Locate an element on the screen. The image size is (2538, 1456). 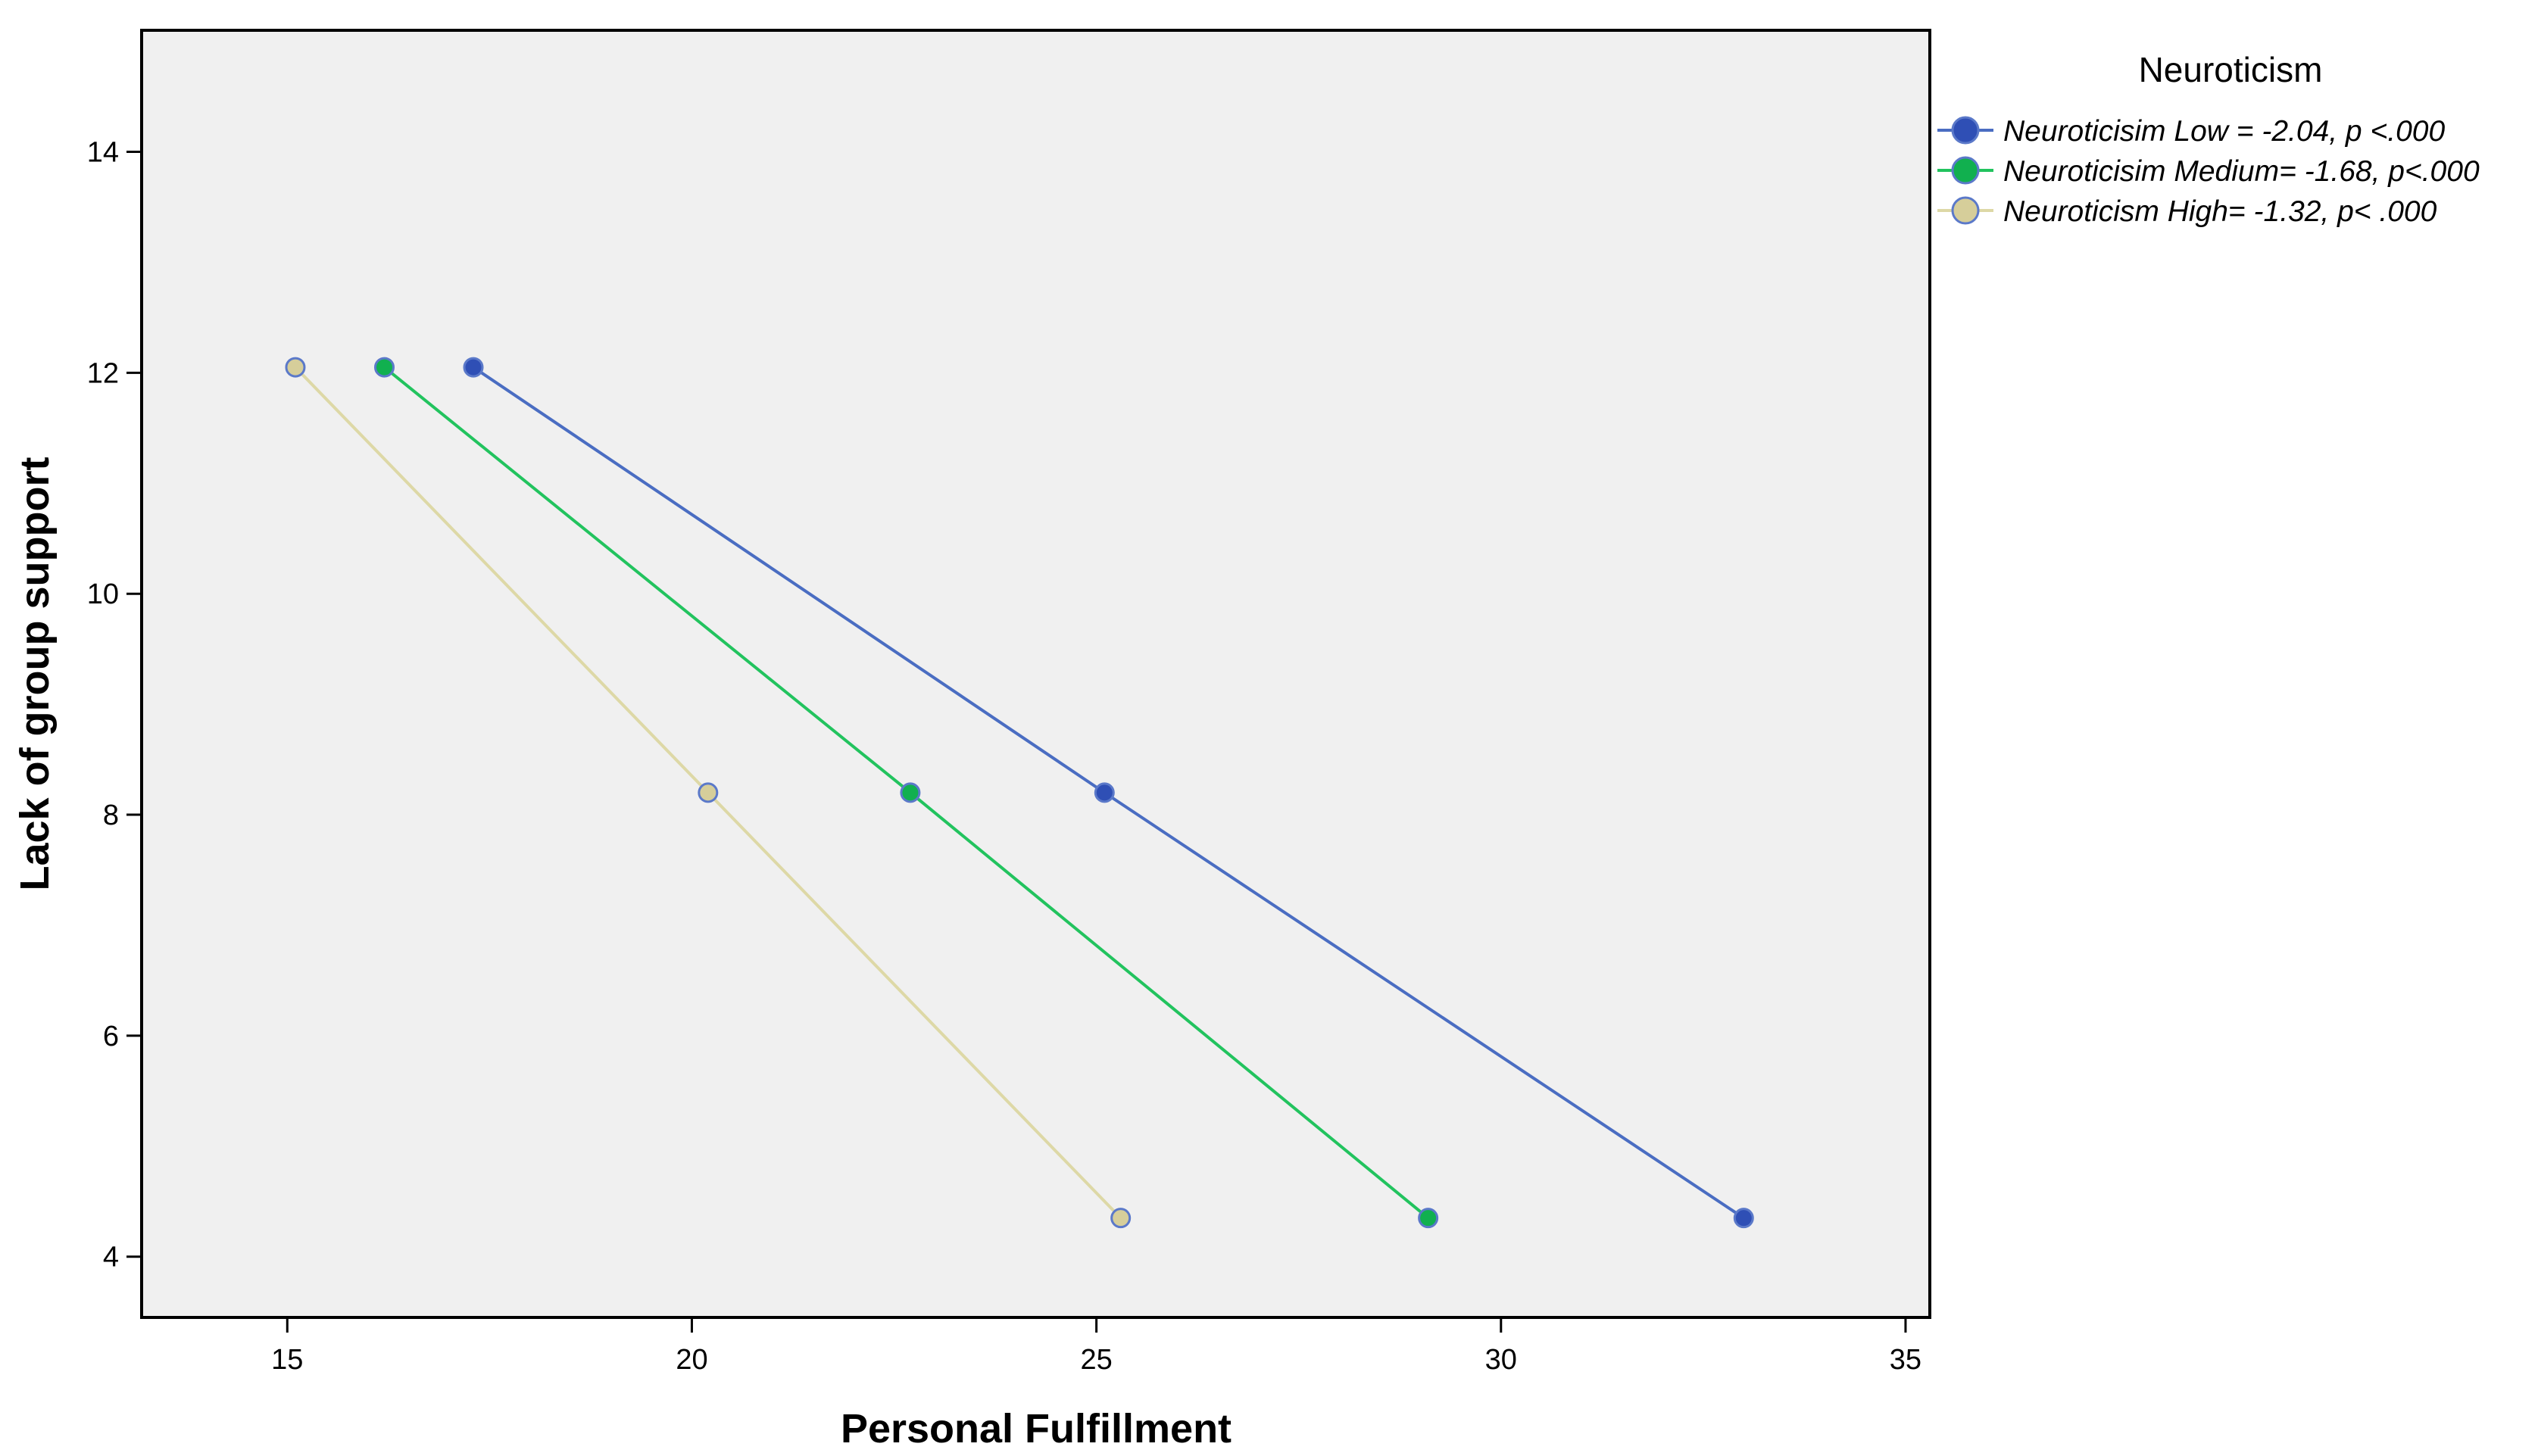
legend-title: Neuroticism is located at coordinates (2231, 69).